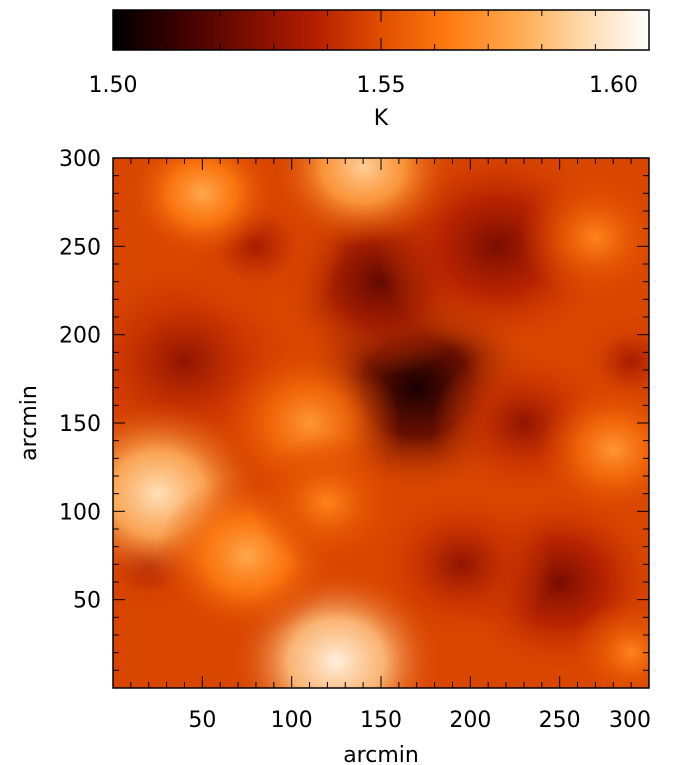  I want to click on colorbar-ticks, so click(381, 30).